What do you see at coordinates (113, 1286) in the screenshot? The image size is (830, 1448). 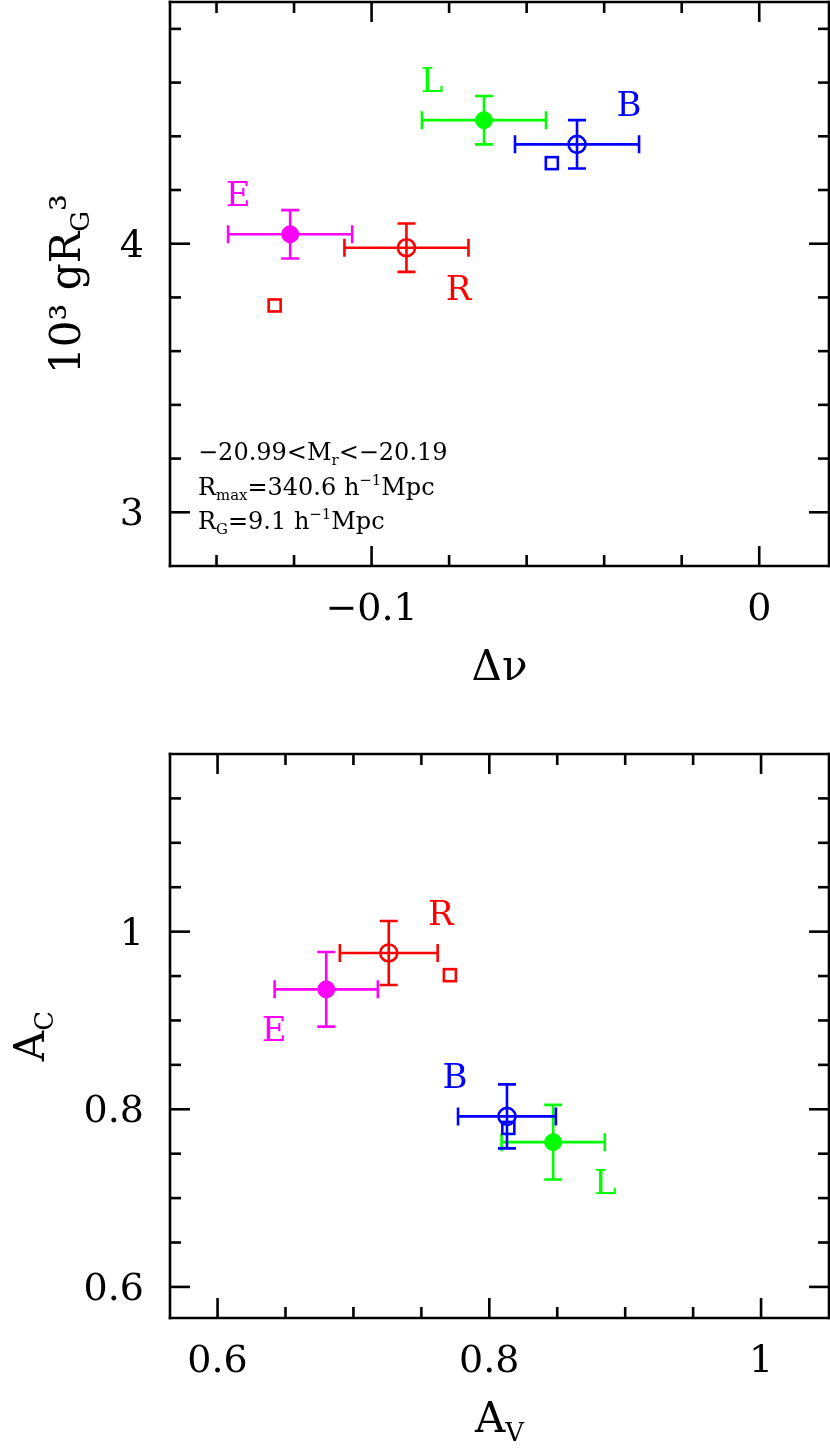 I see `y-tick-label: 0.6` at bounding box center [113, 1286].